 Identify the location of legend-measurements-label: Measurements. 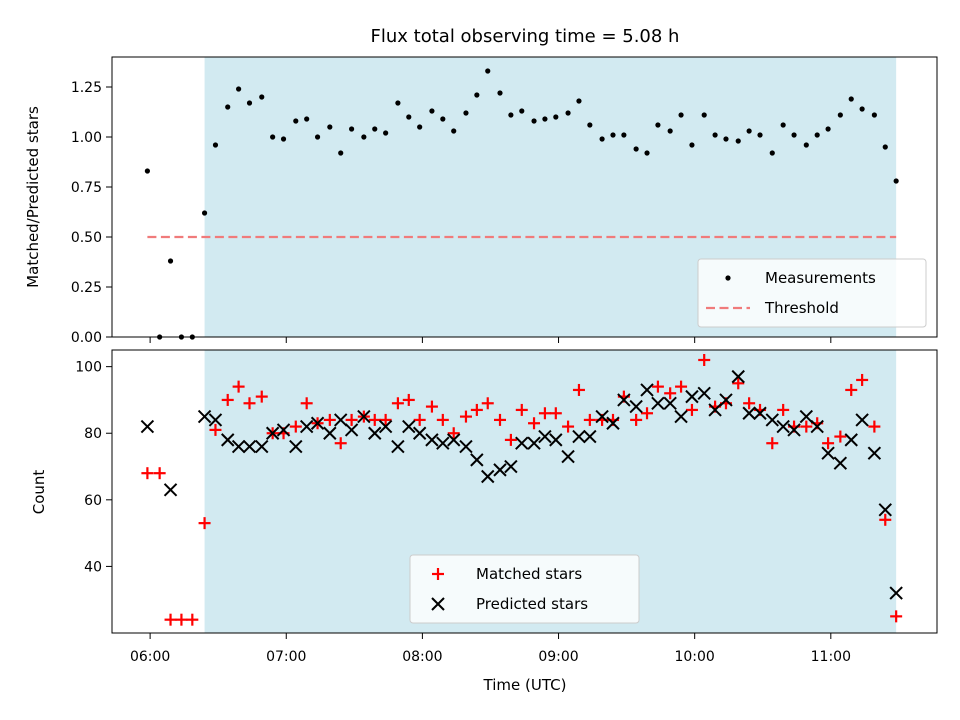
(820, 278).